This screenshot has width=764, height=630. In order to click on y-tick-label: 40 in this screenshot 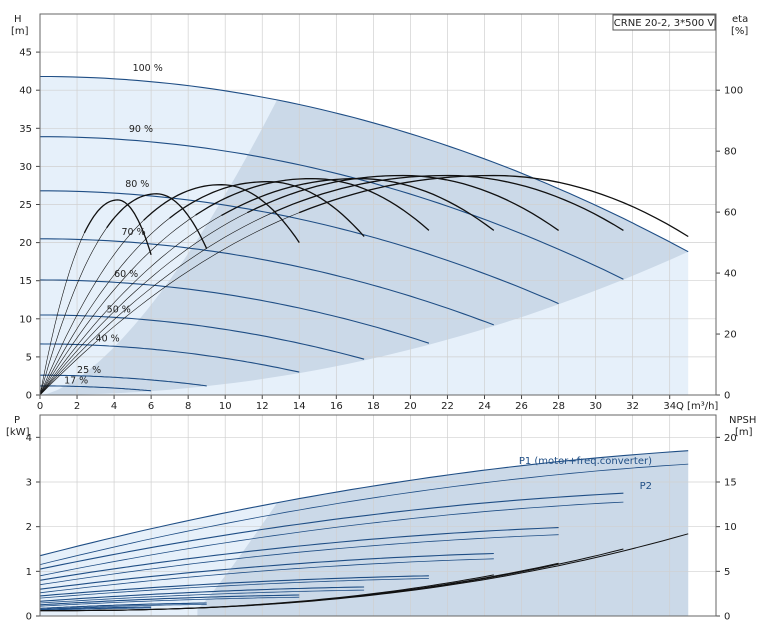, I will do `click(25, 91)`.